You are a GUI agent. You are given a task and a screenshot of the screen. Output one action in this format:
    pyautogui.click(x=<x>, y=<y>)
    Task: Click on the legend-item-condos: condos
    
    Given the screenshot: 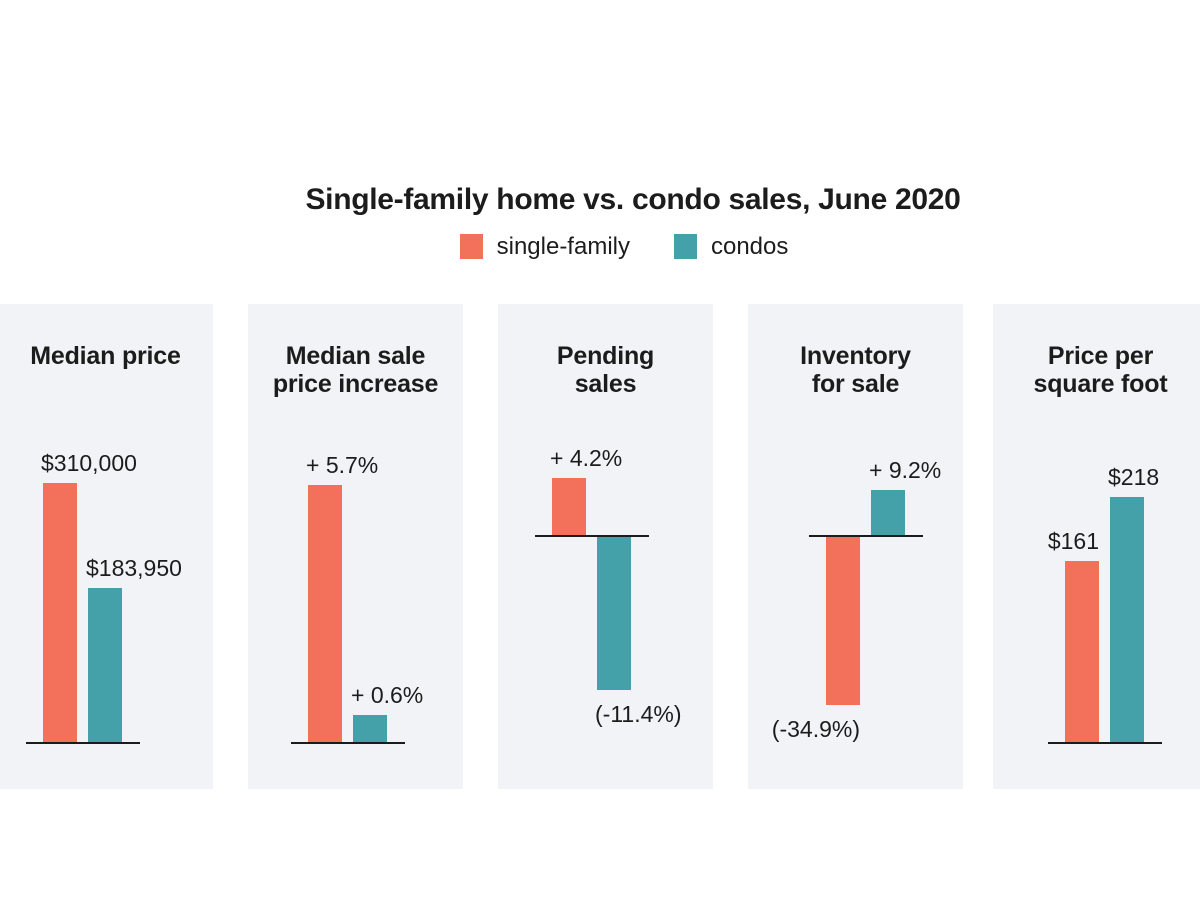 What is the action you would take?
    pyautogui.click(x=731, y=246)
    